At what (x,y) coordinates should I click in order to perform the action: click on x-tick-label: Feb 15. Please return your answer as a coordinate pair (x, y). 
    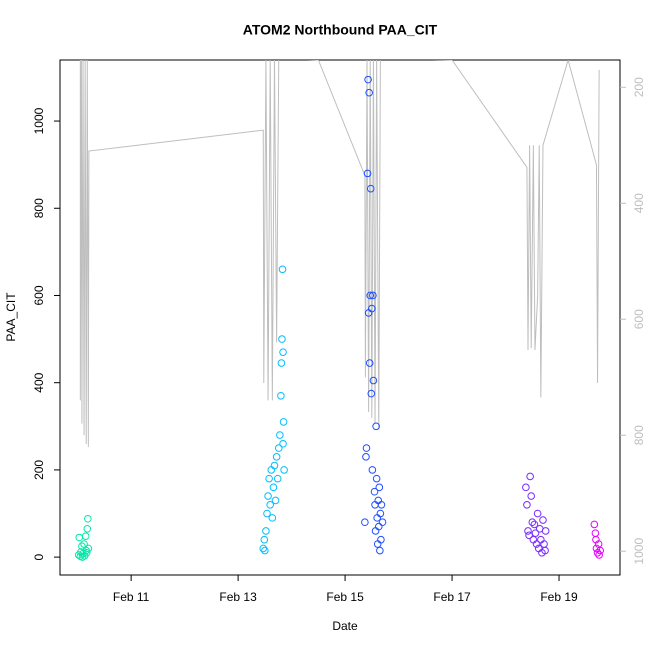
    Looking at the image, I should click on (345, 597).